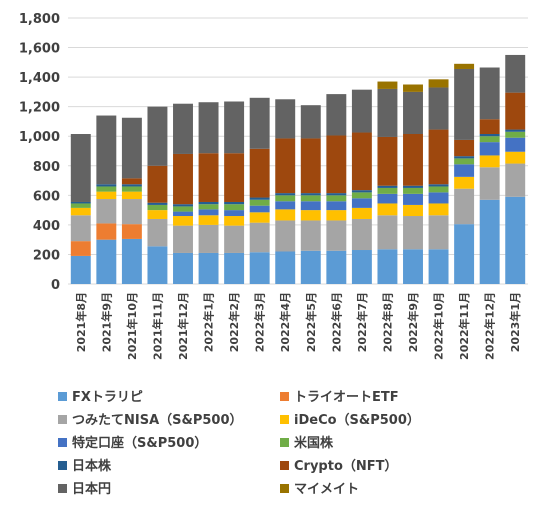  I want to click on x-tick-label: 2021年12月, so click(183, 326).